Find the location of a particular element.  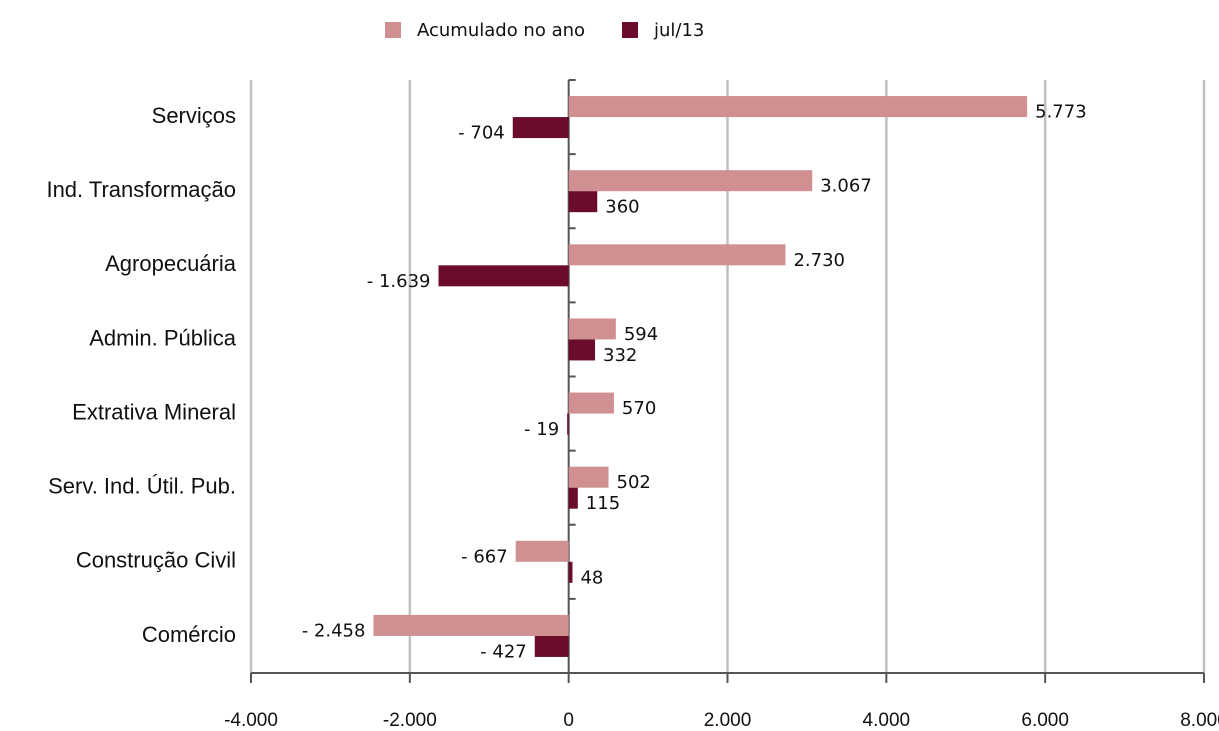

data-label: 48 is located at coordinates (591, 577).